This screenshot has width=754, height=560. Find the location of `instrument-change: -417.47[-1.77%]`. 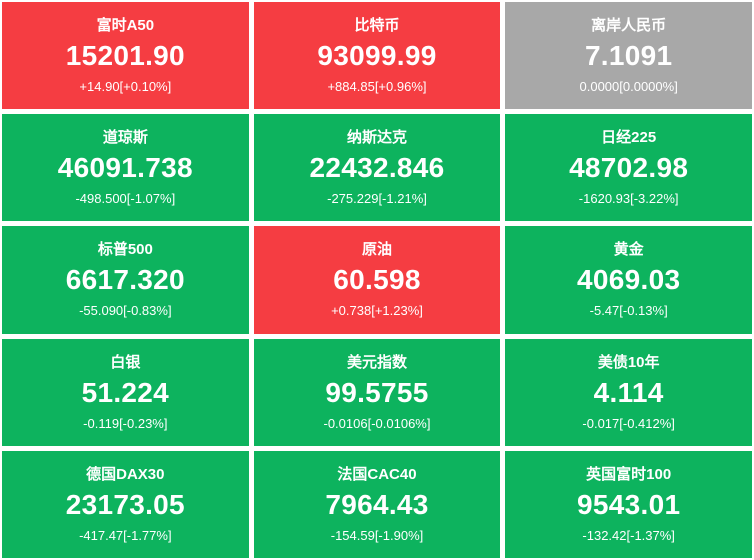

instrument-change: -417.47[-1.77%] is located at coordinates (125, 535).